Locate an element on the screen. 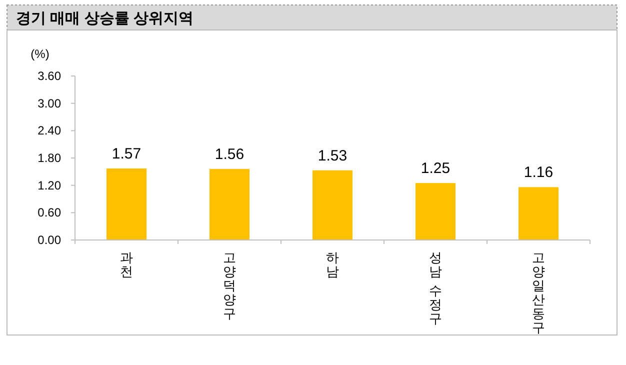  data-label: 1.16 is located at coordinates (539, 173).